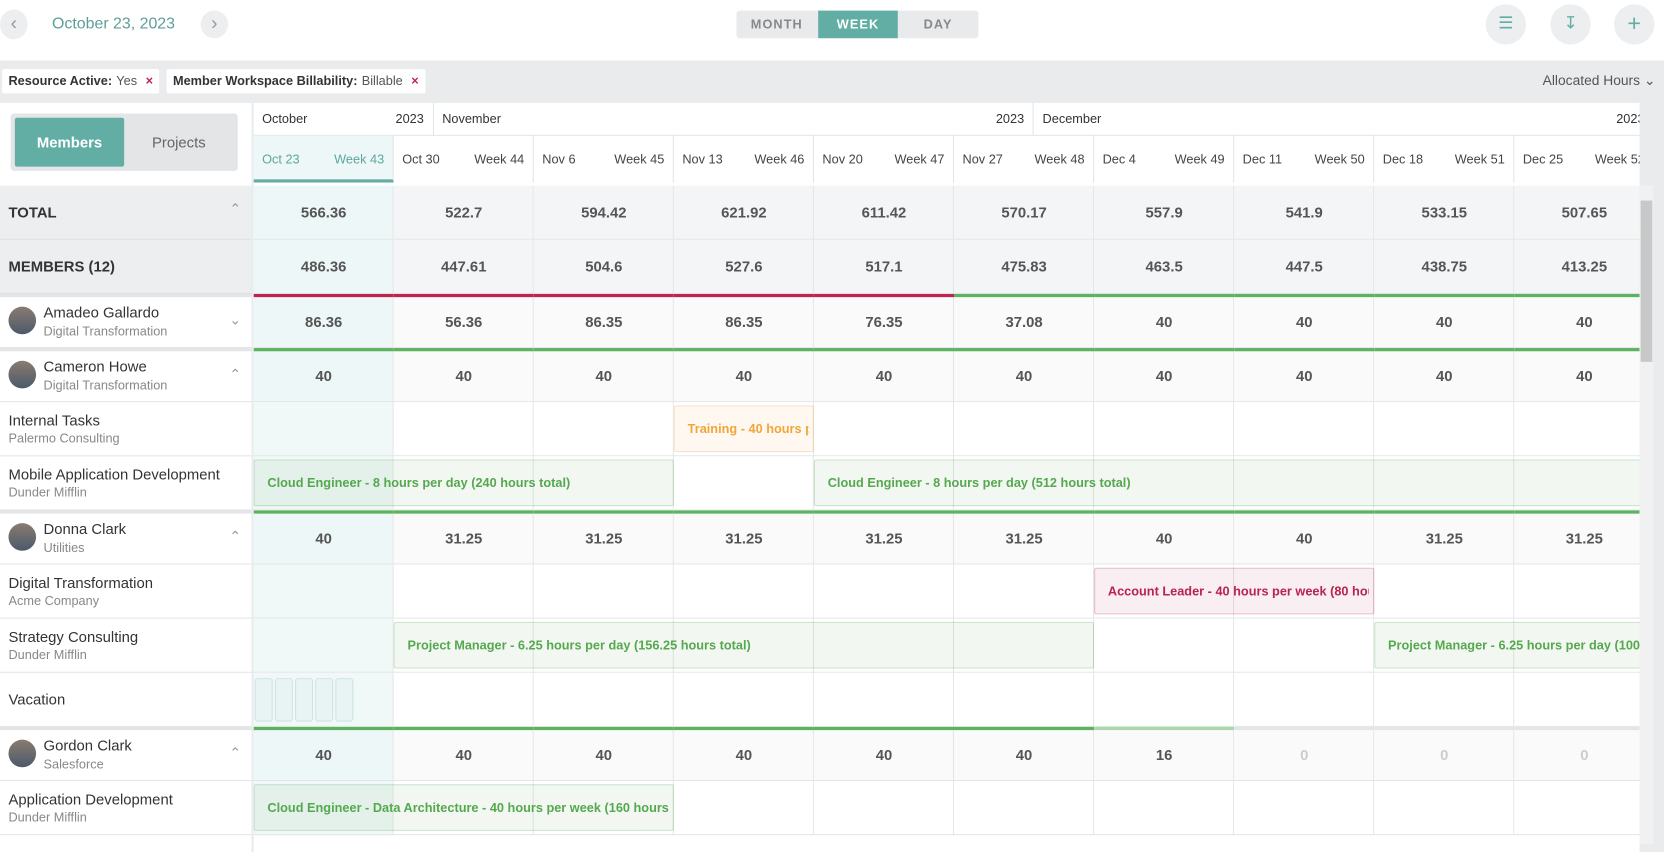 The height and width of the screenshot is (852, 1664). Describe the element at coordinates (499, 159) in the screenshot. I see `week-number: Week 44` at that location.